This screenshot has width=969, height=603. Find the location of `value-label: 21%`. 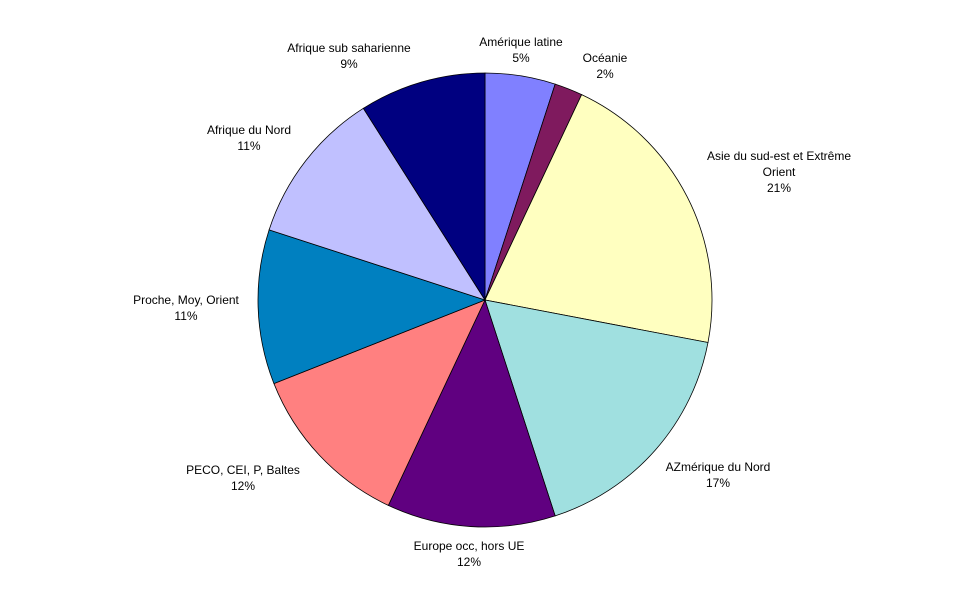

value-label: 21% is located at coordinates (779, 188).